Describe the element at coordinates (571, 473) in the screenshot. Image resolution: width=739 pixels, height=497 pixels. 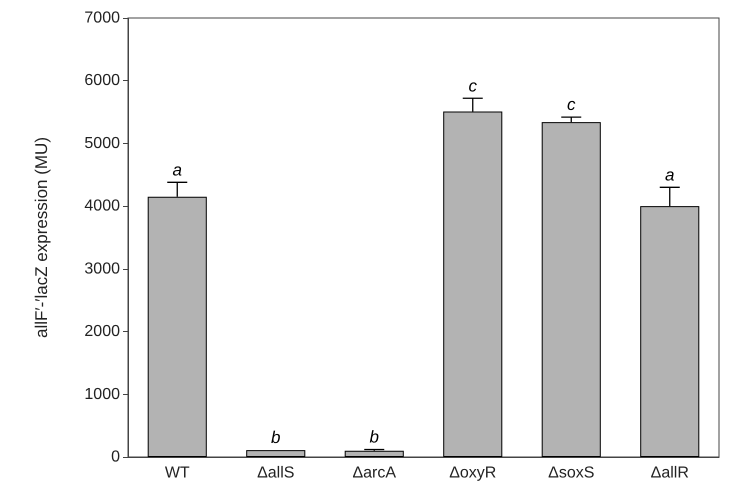
I see `x-tick-label: ΔsoxS` at that location.